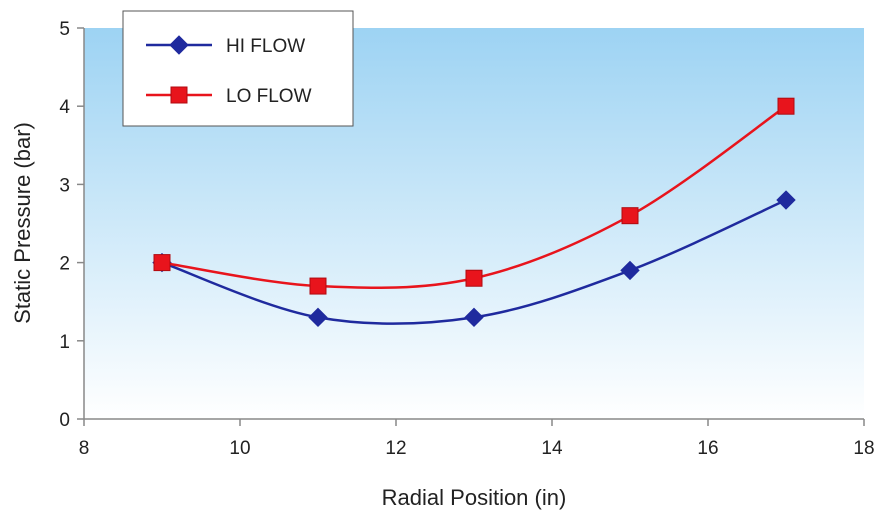 The image size is (882, 520). What do you see at coordinates (64, 420) in the screenshot?
I see `y-tick-label: 0` at bounding box center [64, 420].